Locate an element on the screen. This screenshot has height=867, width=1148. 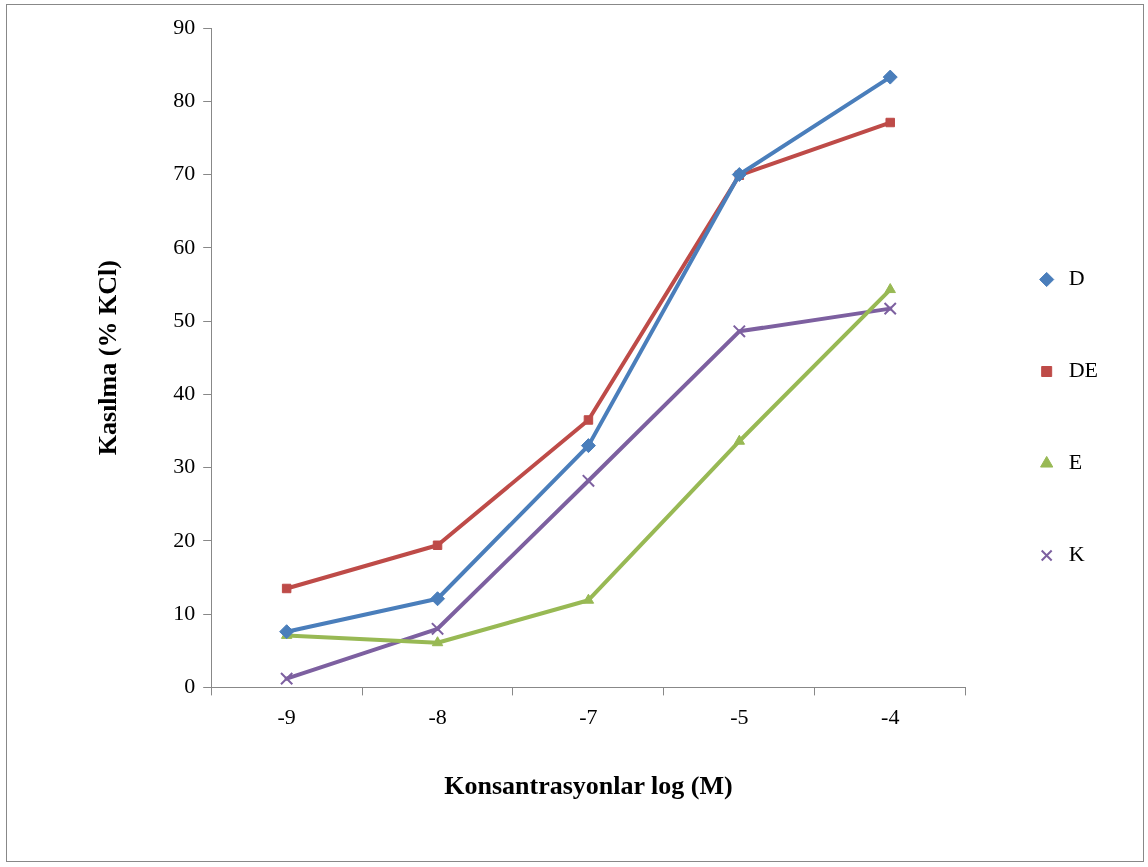
y-tick-label: 60 is located at coordinates (184, 246).